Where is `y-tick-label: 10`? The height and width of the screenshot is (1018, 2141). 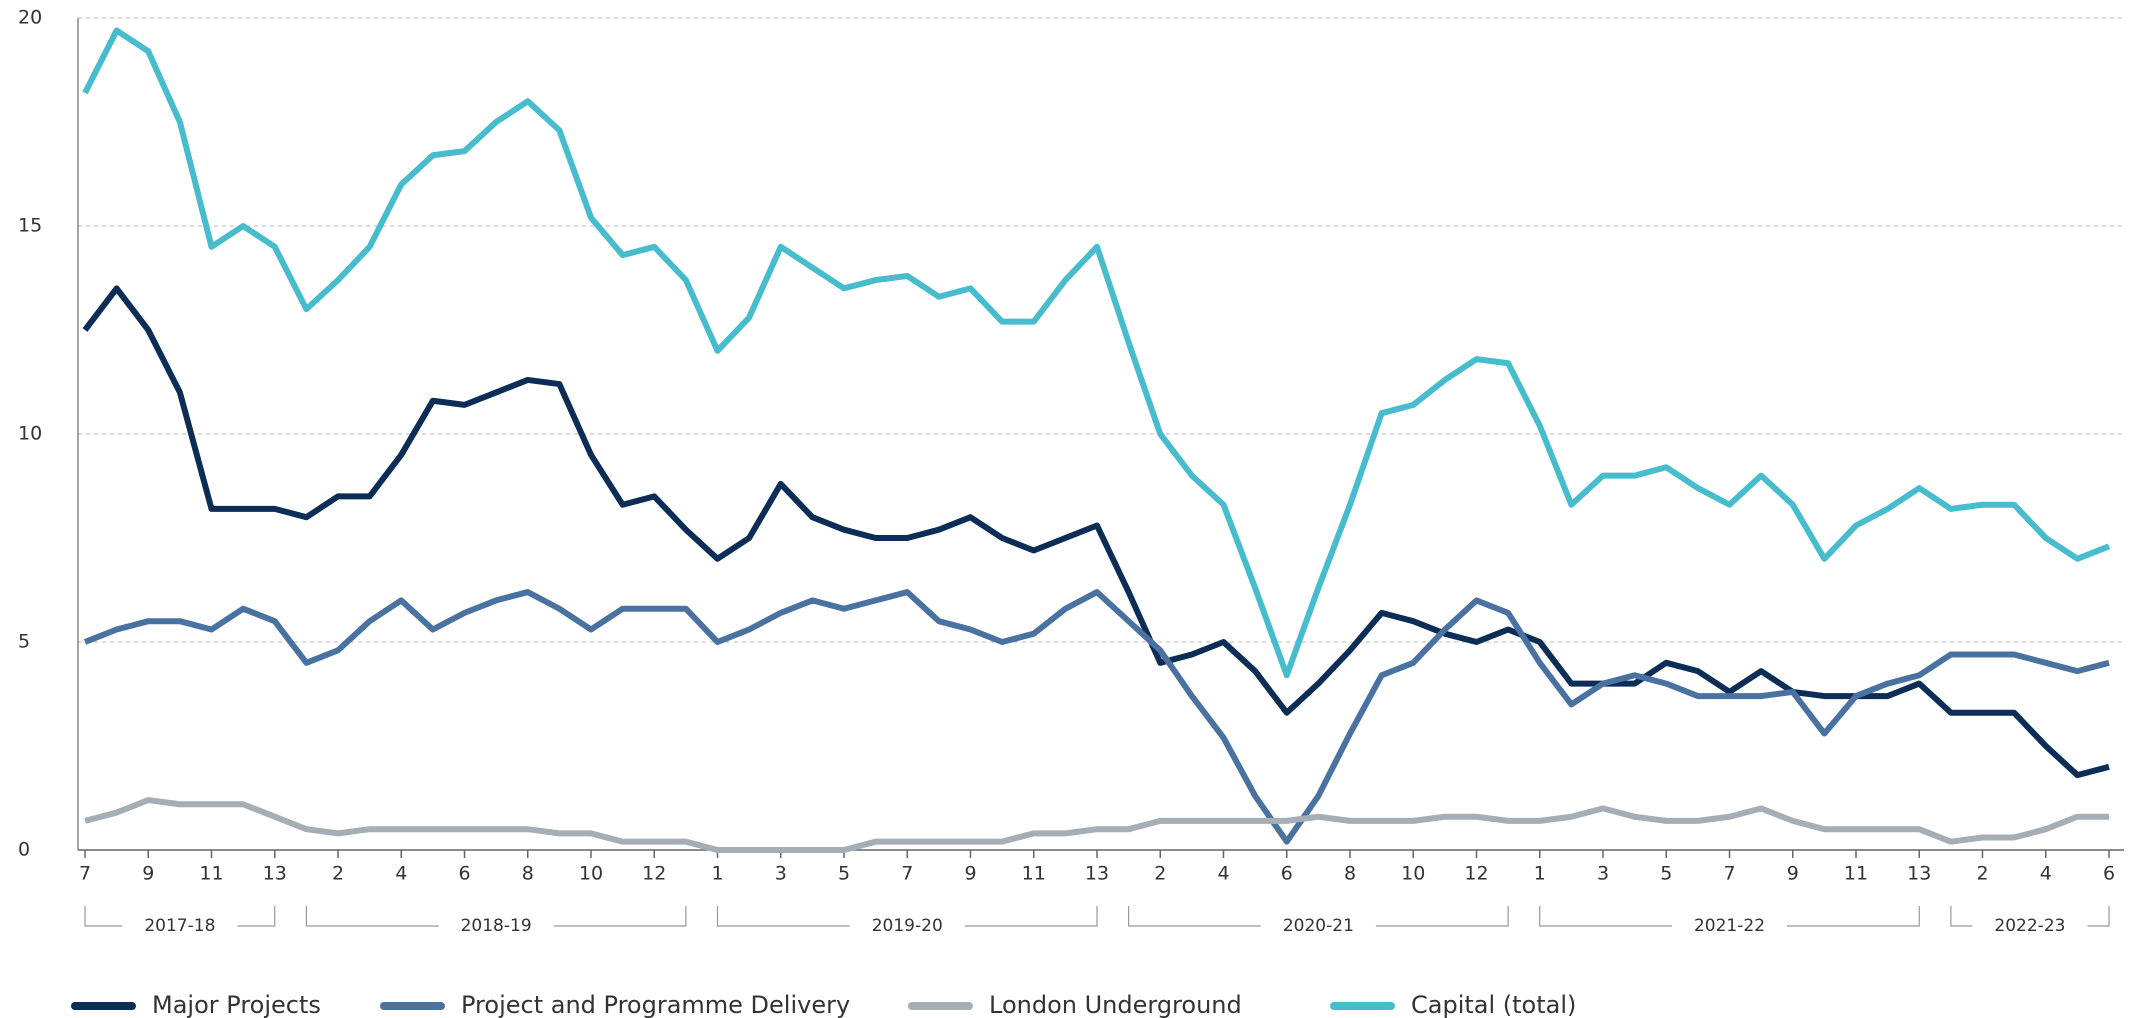
y-tick-label: 10 is located at coordinates (30, 434).